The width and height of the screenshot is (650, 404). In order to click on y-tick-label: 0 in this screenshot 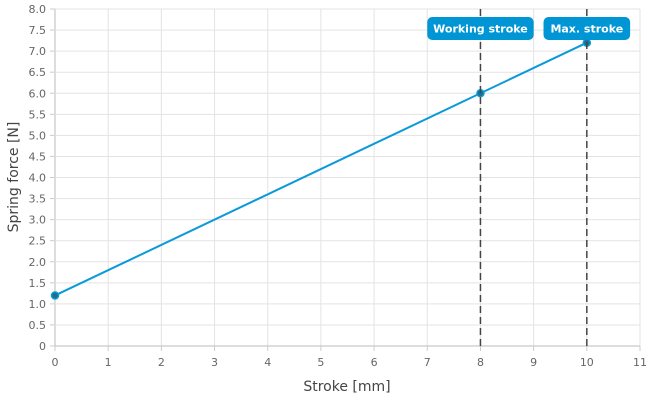, I will do `click(42, 346)`.